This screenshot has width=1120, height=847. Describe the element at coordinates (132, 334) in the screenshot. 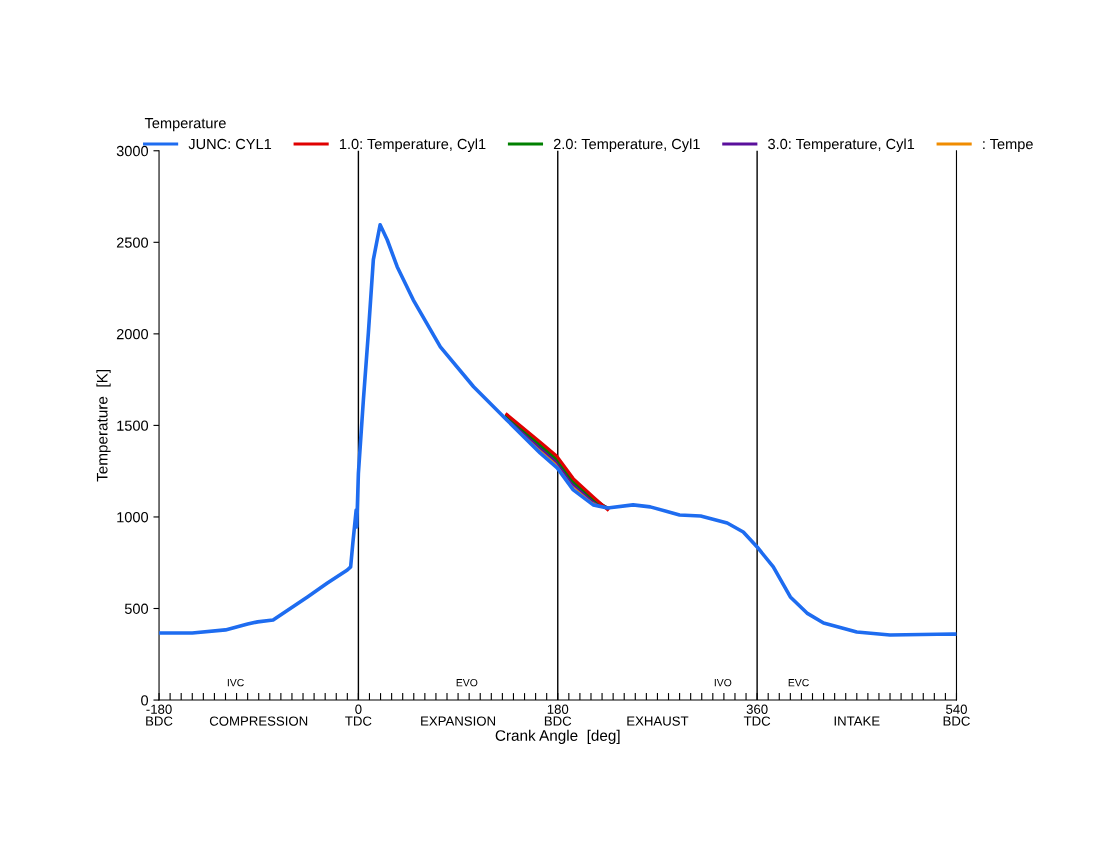

I see `y-tick-label: 2000` at that location.